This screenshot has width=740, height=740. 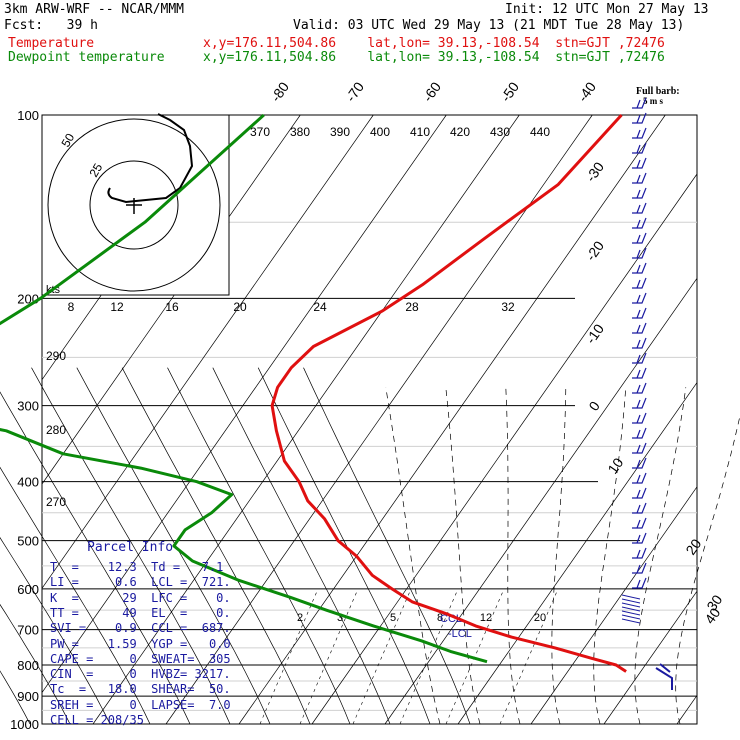 I want to click on parcel-info-row: CELL = 208/35, so click(x=97, y=720).